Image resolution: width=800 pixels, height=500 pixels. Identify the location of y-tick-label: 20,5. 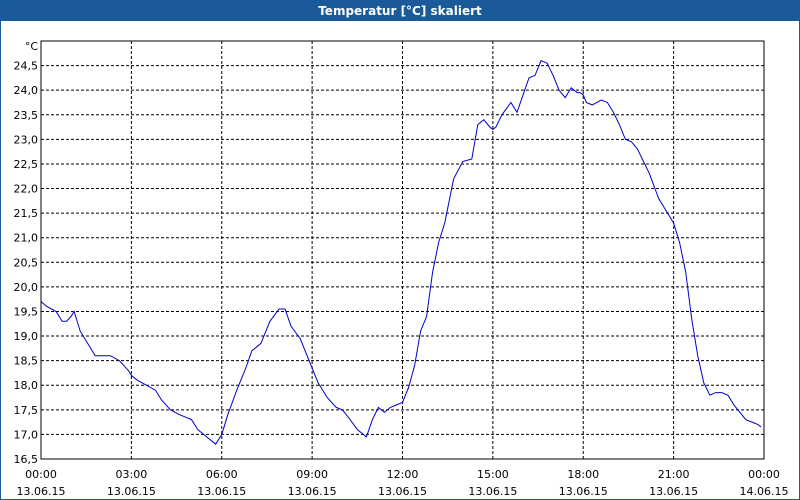
(26, 262).